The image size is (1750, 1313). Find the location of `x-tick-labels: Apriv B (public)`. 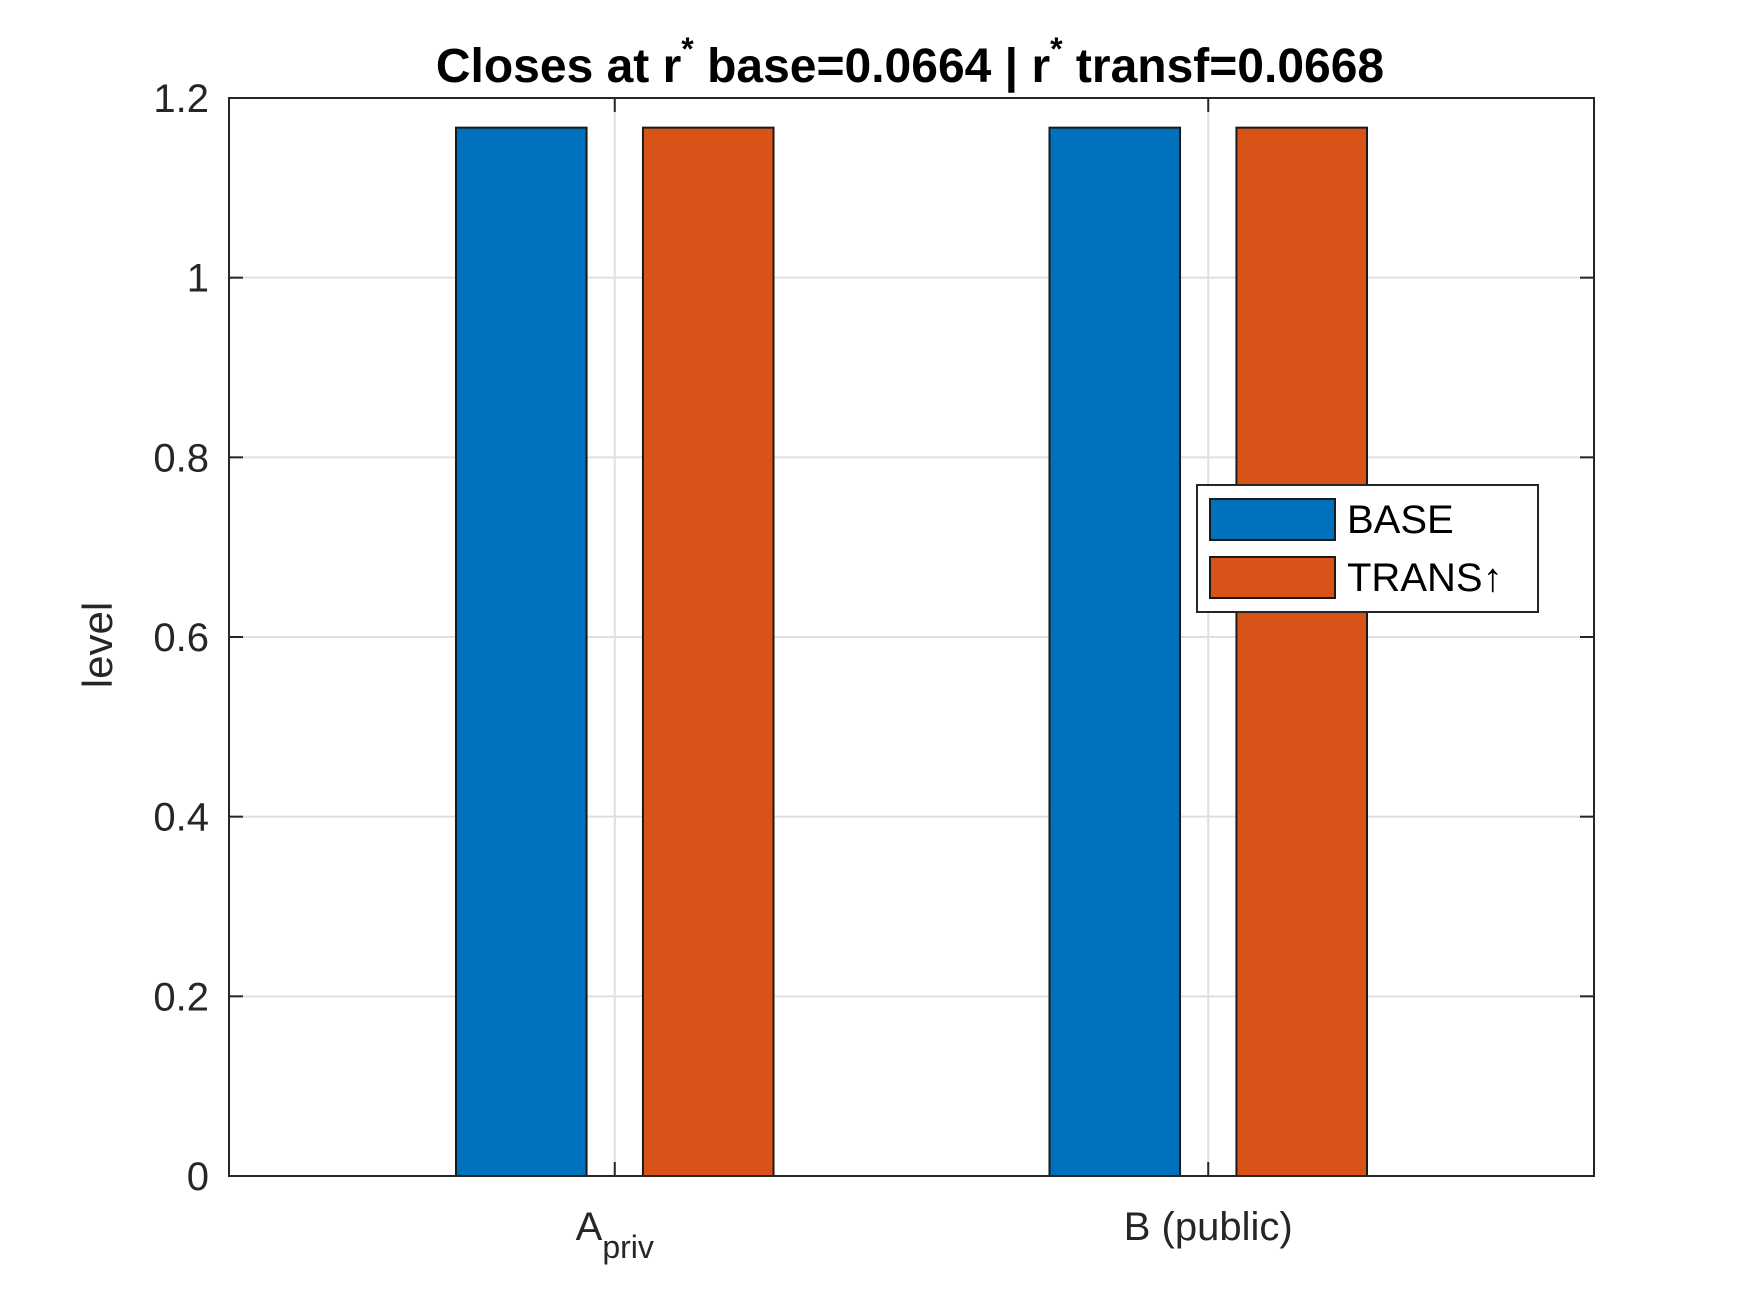

x-tick-labels: Apriv B (public) is located at coordinates (934, 1235).